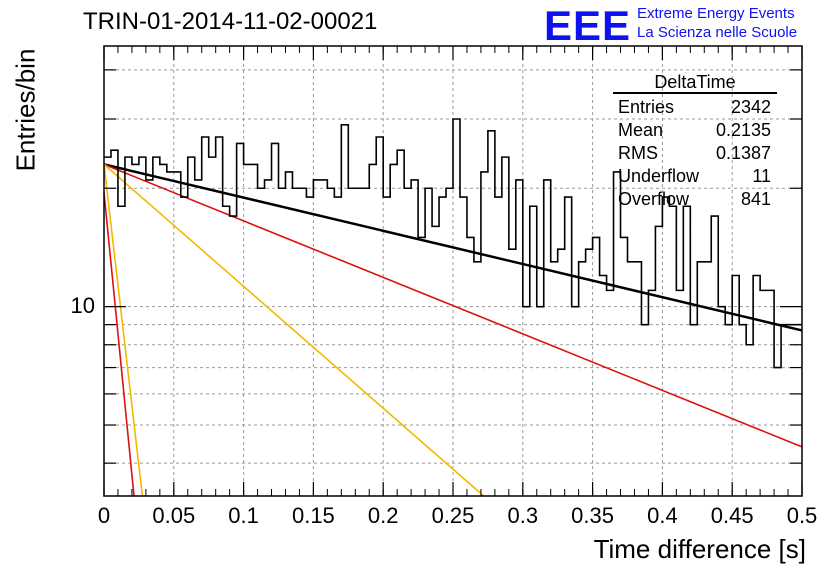 Image resolution: width=836 pixels, height=572 pixels. What do you see at coordinates (230, 21) in the screenshot?
I see `run-title: TRIN-01-2014-11-02-00021` at bounding box center [230, 21].